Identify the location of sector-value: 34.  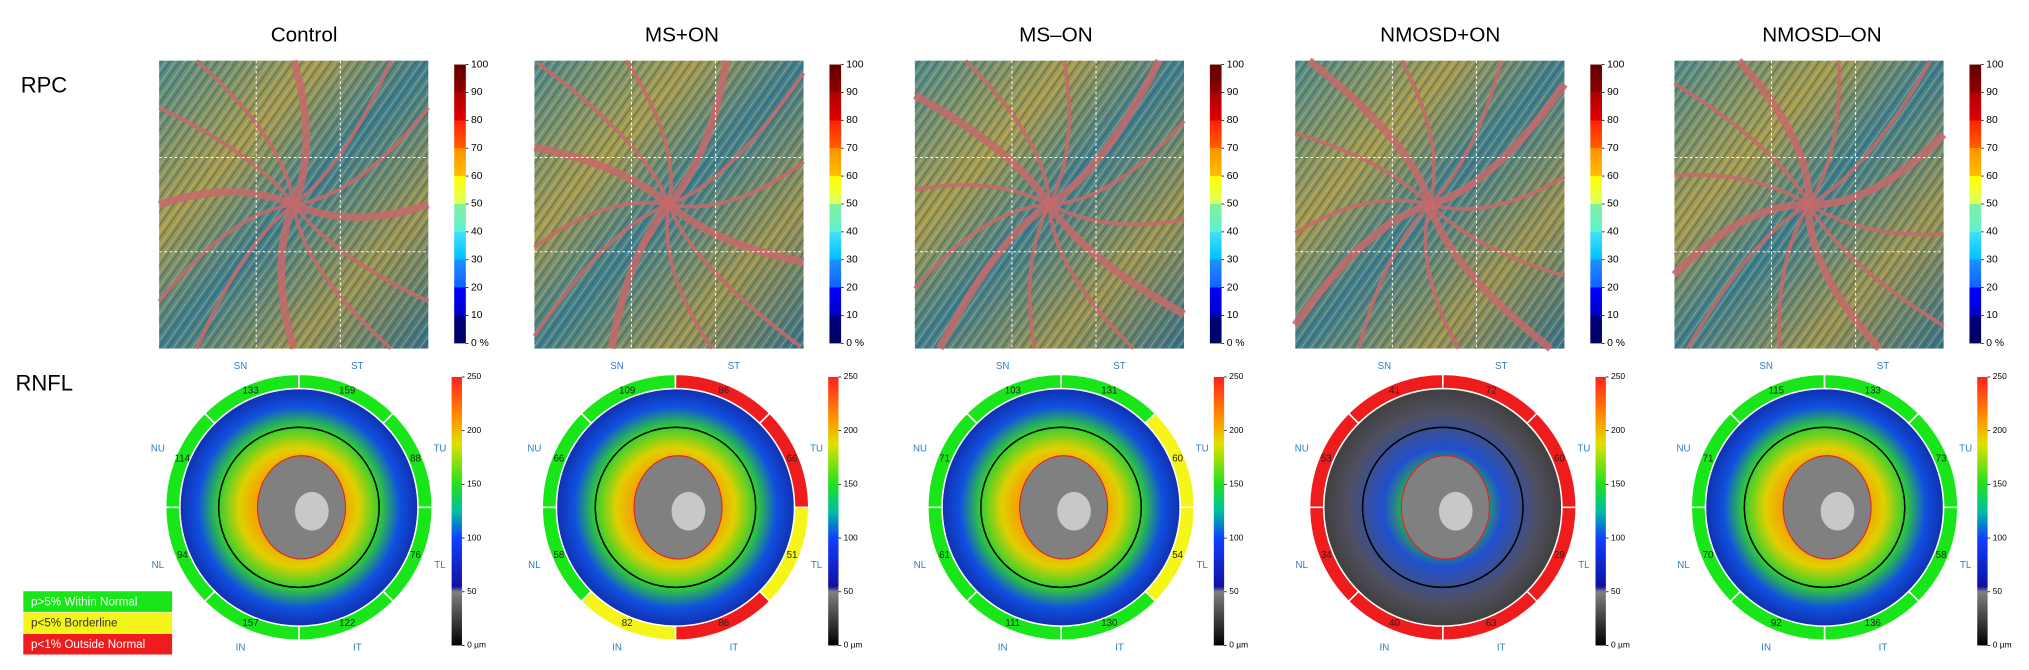
(1326, 555).